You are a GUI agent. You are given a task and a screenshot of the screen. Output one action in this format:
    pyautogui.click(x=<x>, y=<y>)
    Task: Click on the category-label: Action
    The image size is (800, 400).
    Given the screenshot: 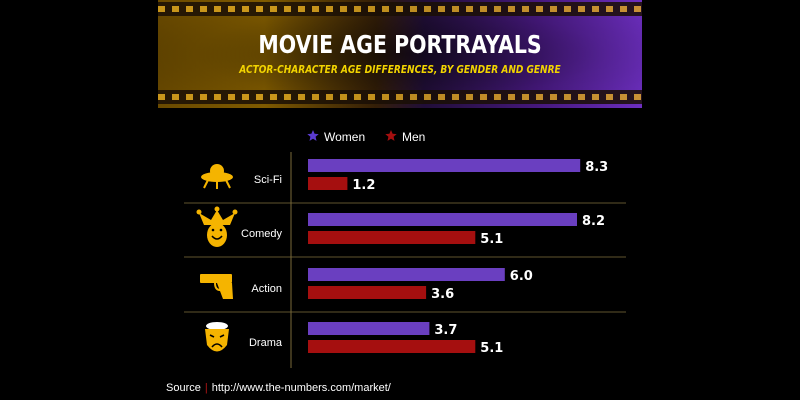 What is the action you would take?
    pyautogui.click(x=266, y=289)
    